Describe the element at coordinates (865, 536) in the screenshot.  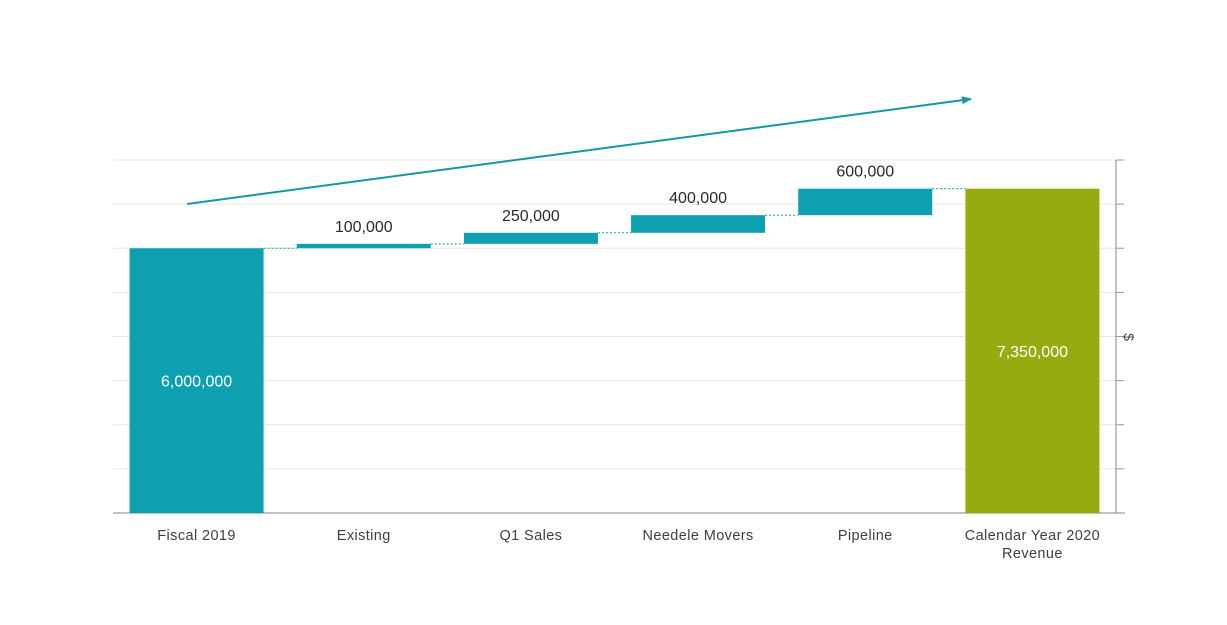
I see `category-label-5: Pipeline` at that location.